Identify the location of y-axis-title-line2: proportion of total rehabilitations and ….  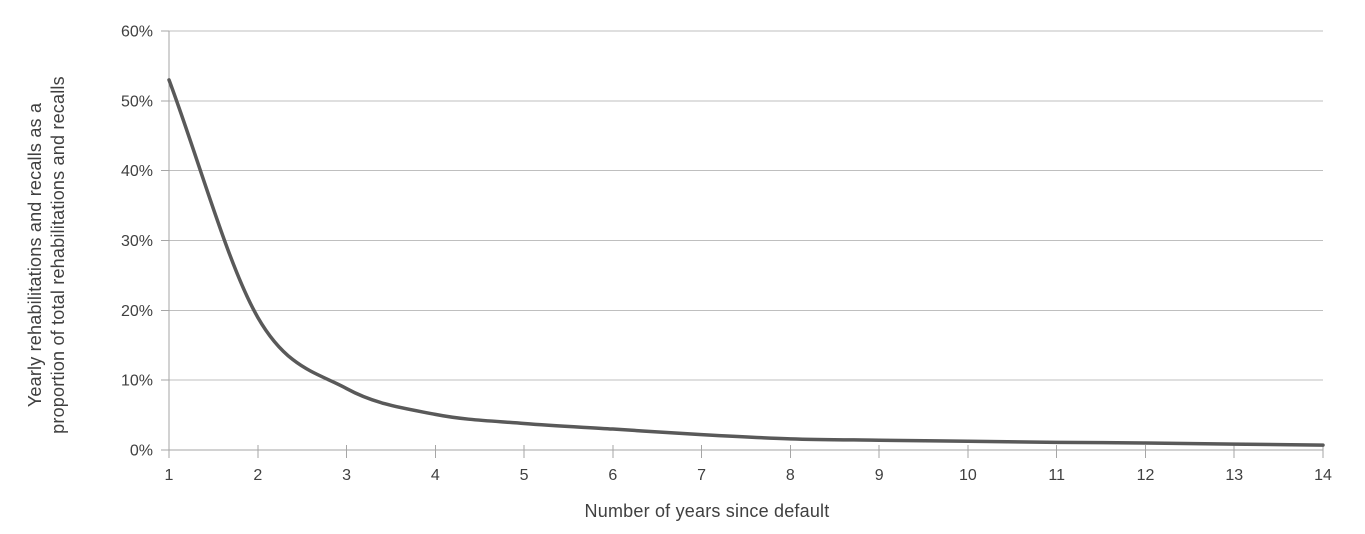
(58, 255).